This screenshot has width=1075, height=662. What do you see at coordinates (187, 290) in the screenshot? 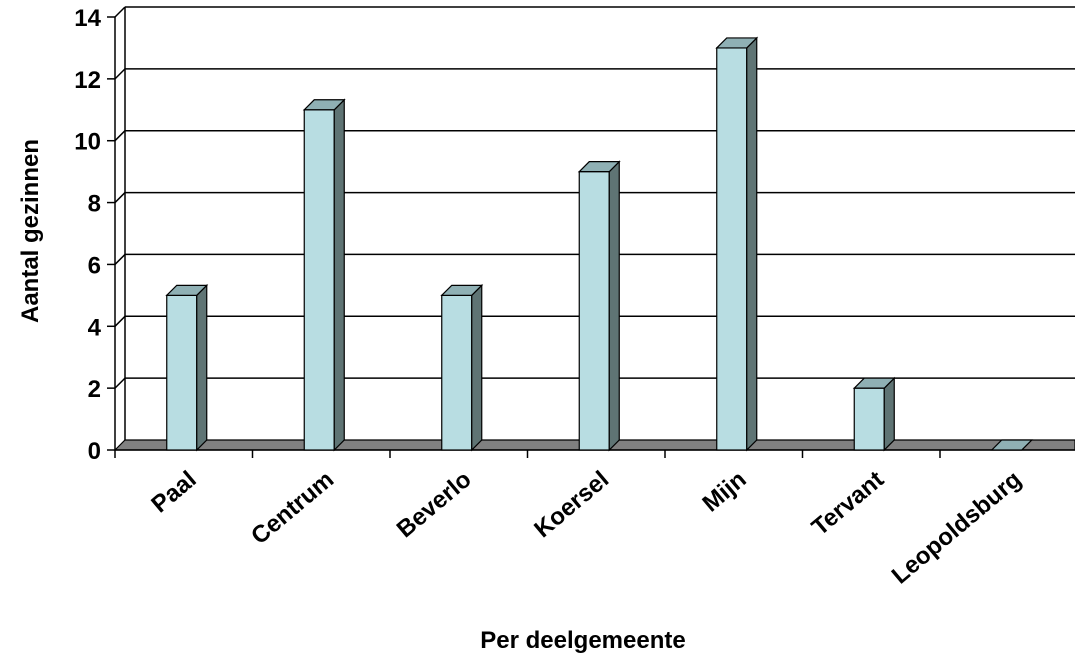
I see `bar-top-paal` at bounding box center [187, 290].